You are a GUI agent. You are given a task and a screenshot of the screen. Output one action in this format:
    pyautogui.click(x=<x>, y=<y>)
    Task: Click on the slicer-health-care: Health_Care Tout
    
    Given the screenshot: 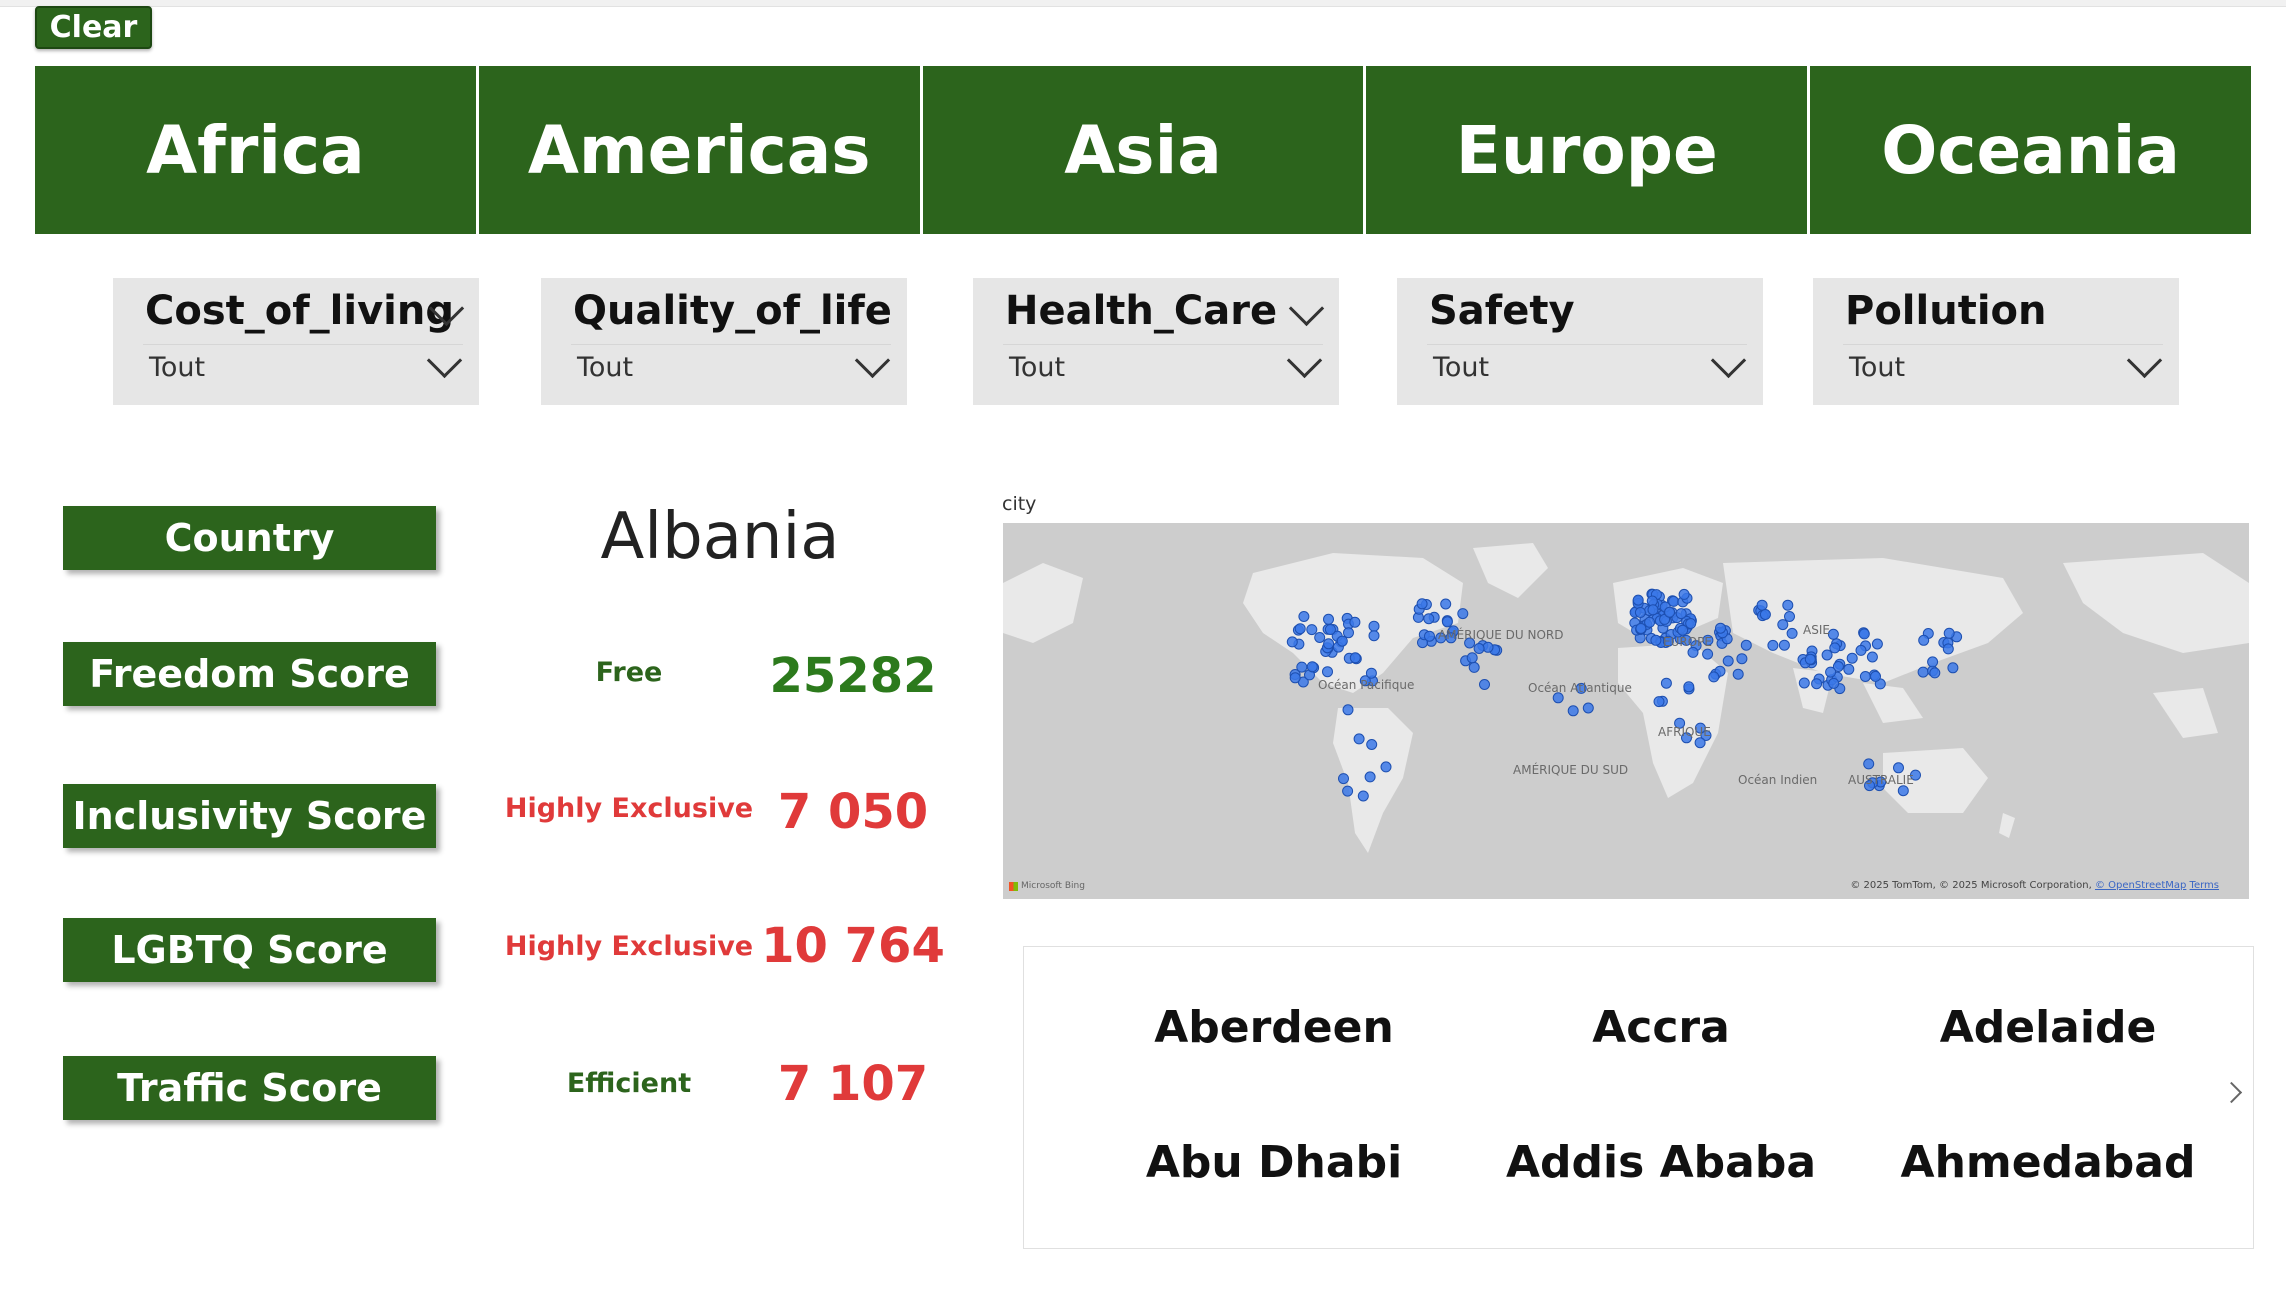 What is the action you would take?
    pyautogui.click(x=1156, y=341)
    